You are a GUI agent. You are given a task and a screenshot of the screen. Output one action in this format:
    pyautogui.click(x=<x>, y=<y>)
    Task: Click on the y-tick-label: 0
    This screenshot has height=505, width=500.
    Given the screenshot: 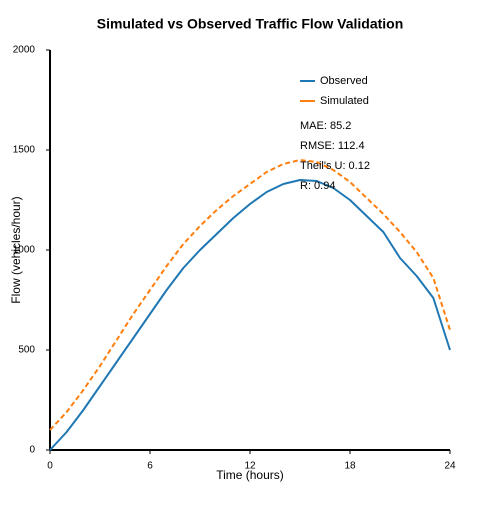 What is the action you would take?
    pyautogui.click(x=32, y=450)
    